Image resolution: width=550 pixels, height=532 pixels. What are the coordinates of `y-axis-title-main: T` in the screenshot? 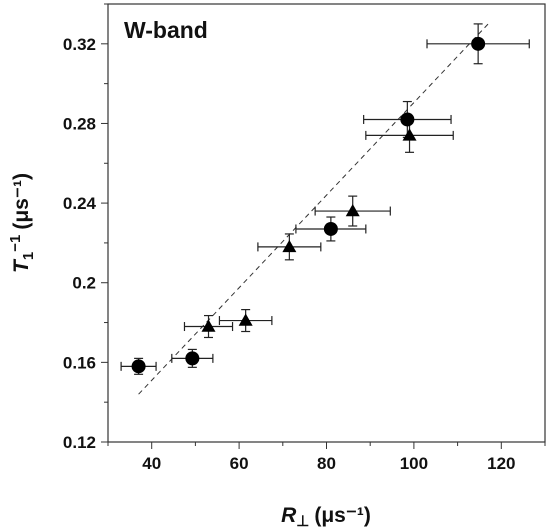 It's located at (21, 265).